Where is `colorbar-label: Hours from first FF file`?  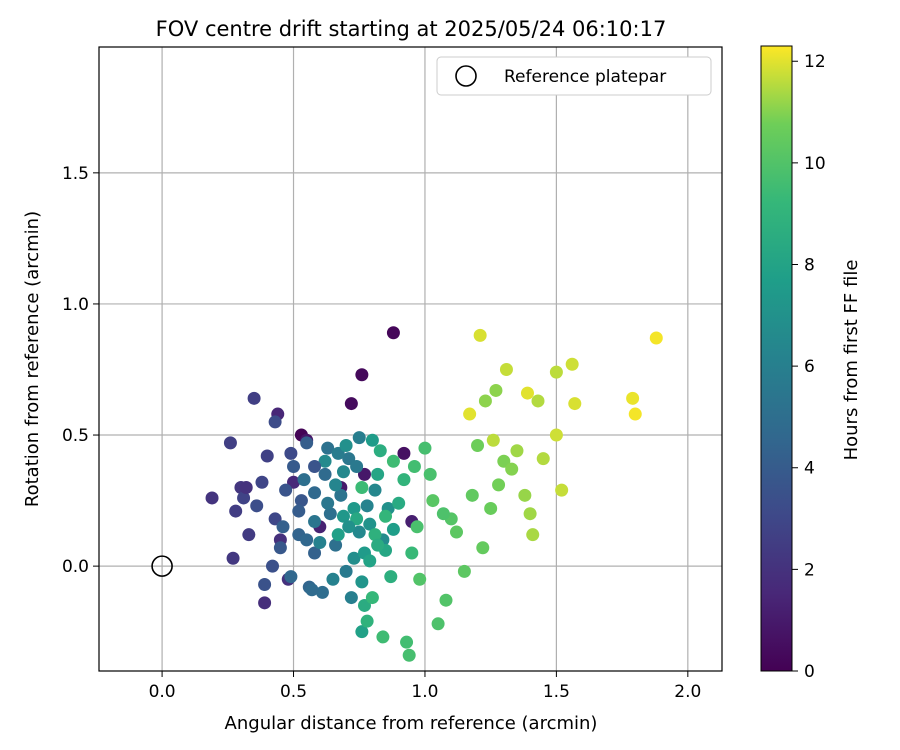 colorbar-label: Hours from first FF file is located at coordinates (851, 360).